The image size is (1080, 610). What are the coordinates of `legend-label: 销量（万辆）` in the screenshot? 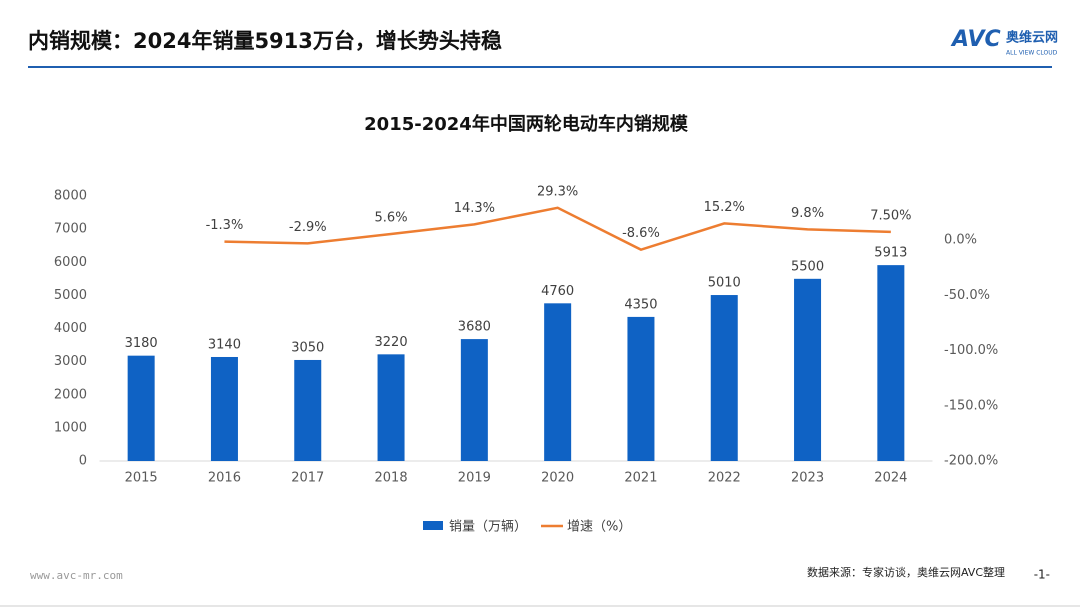 It's located at (488, 527).